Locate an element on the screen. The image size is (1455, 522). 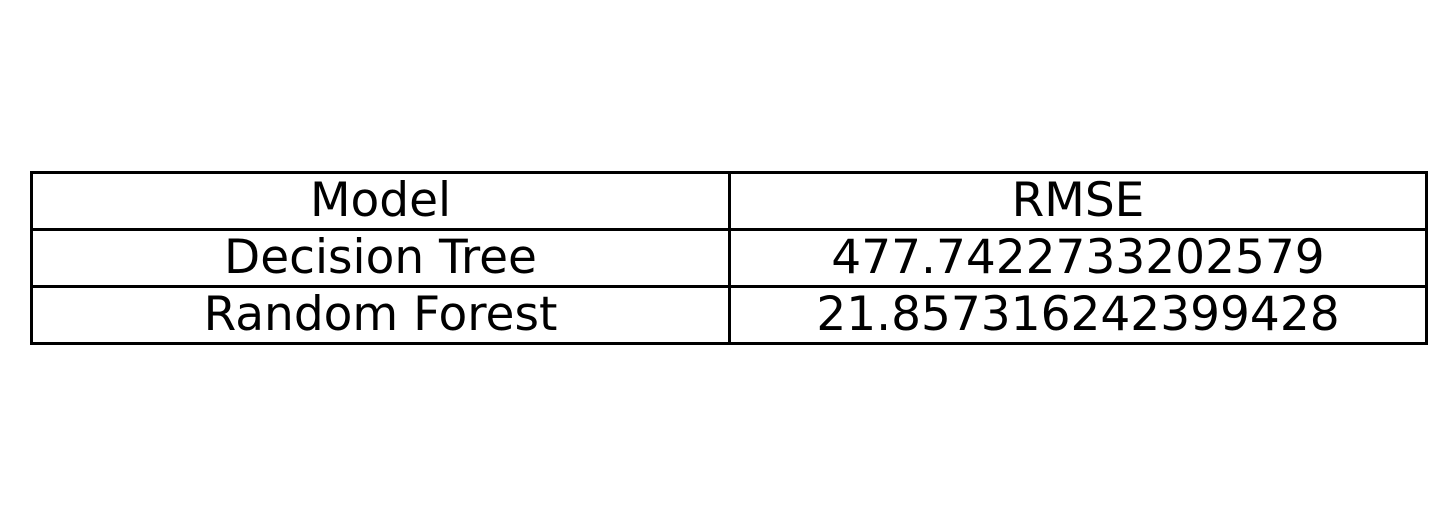
table-header-row: Model RMSE is located at coordinates (729, 201).